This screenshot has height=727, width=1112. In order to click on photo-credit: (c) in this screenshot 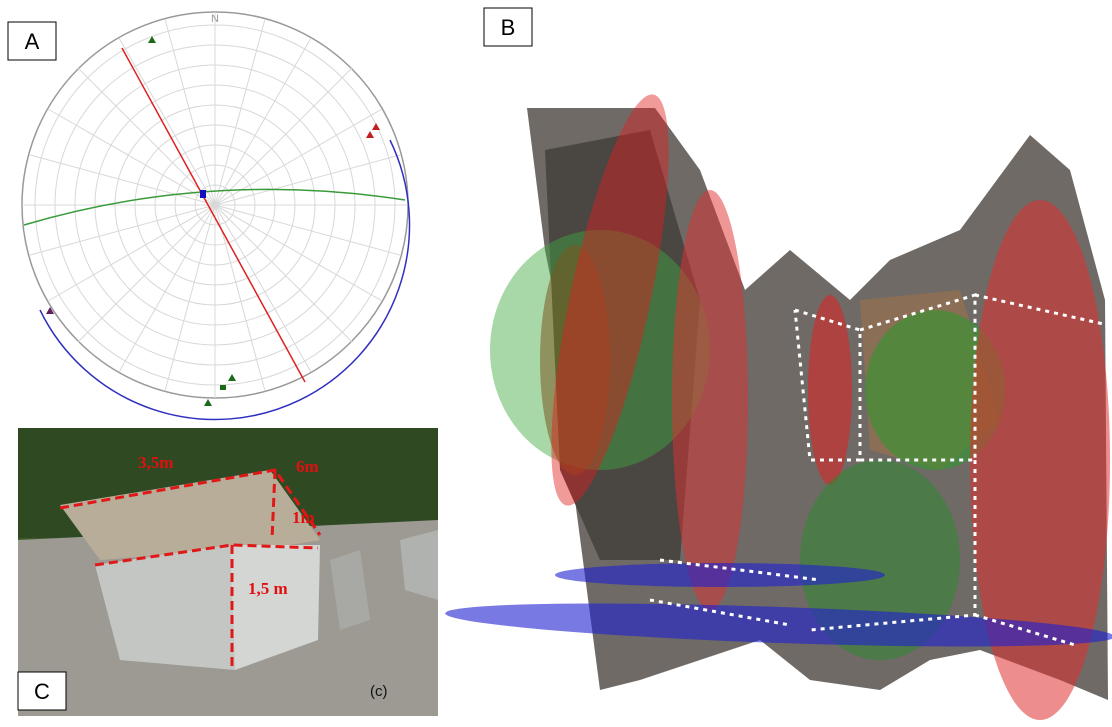, I will do `click(379, 691)`.